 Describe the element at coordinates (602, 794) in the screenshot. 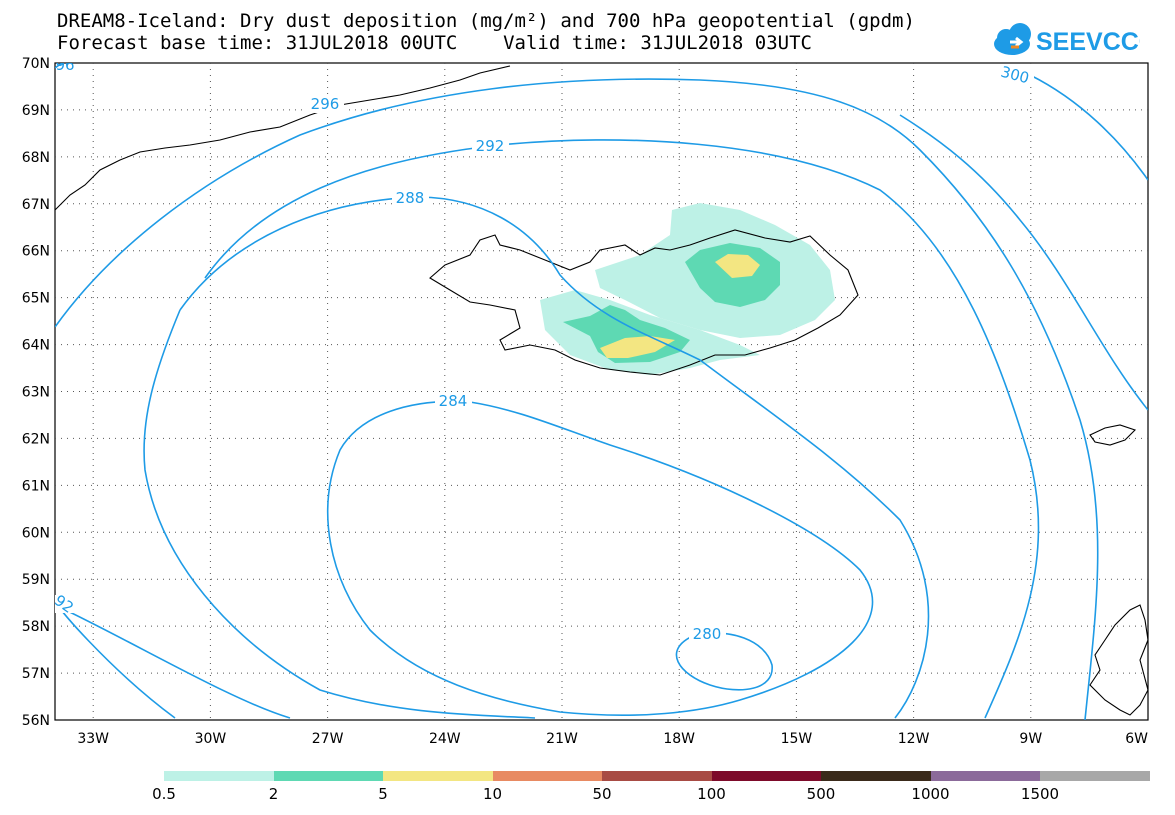

I see `colorbar-label: 50` at that location.